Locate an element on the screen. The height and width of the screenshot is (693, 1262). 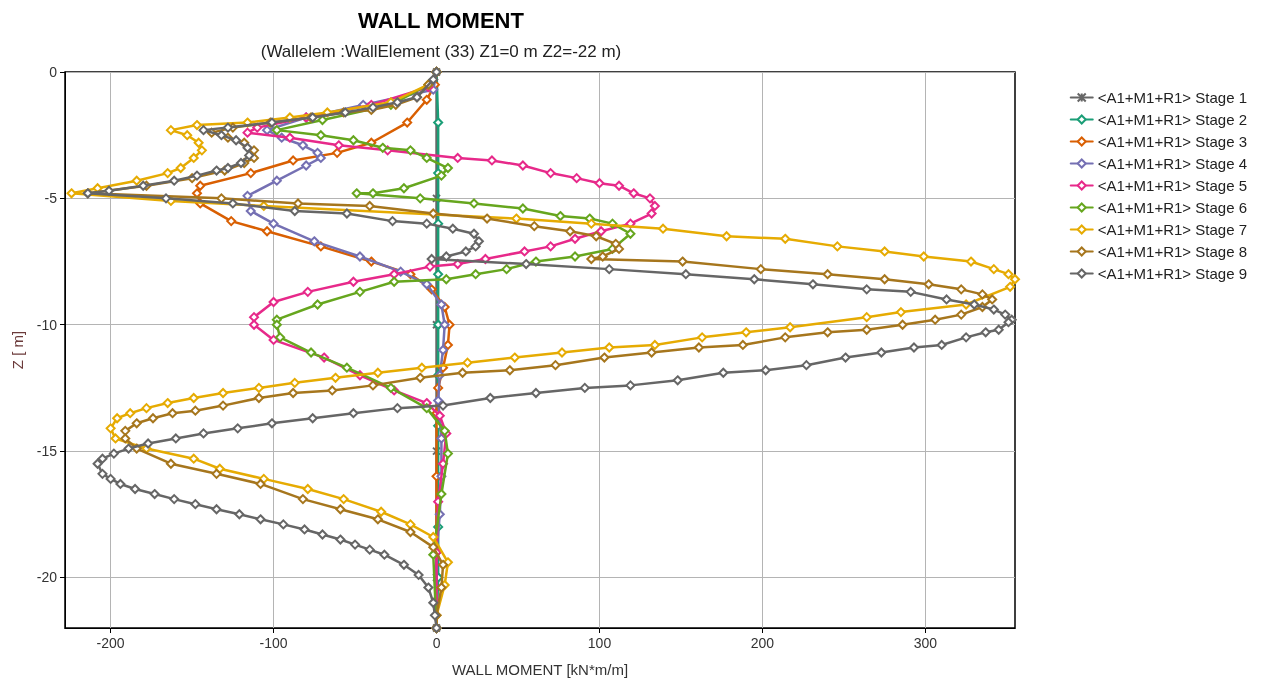
y-tick-label: -20 is located at coordinates (47, 577).